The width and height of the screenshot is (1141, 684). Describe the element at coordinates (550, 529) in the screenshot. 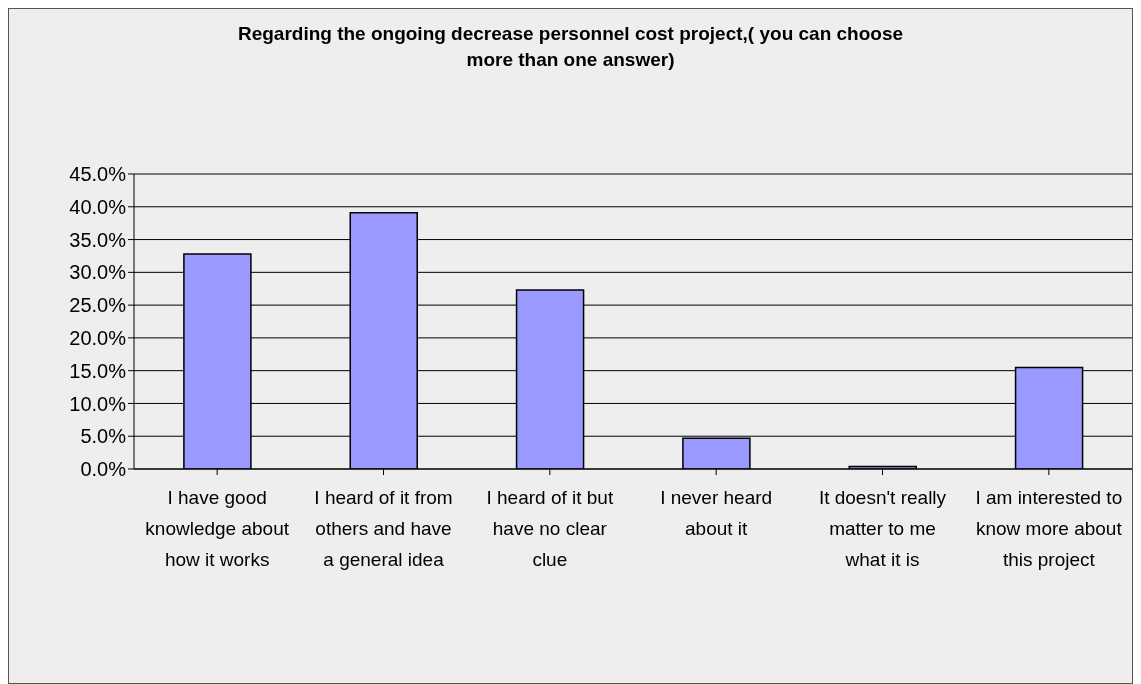

I see `x-tick-label: I heard of it but have no clear clue` at that location.